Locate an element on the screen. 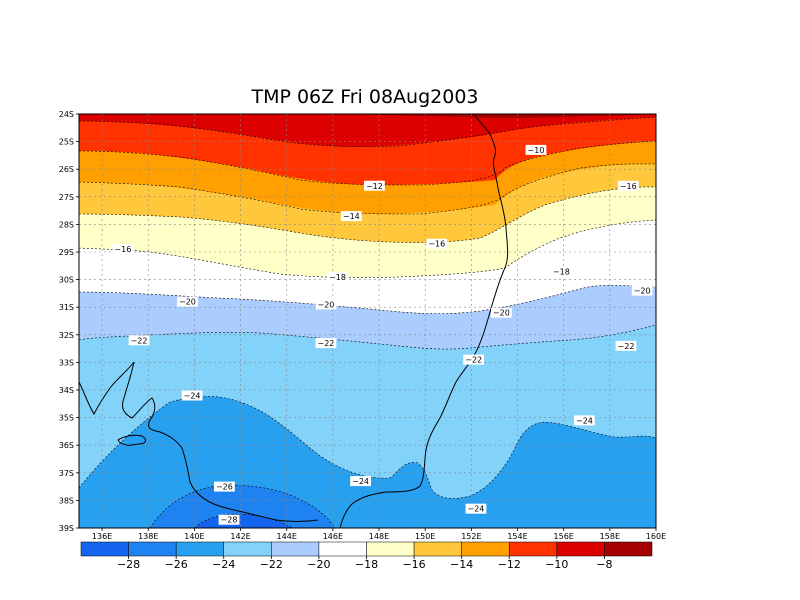 This screenshot has height=600, width=800. lat-tick-label: 28S is located at coordinates (66, 224).